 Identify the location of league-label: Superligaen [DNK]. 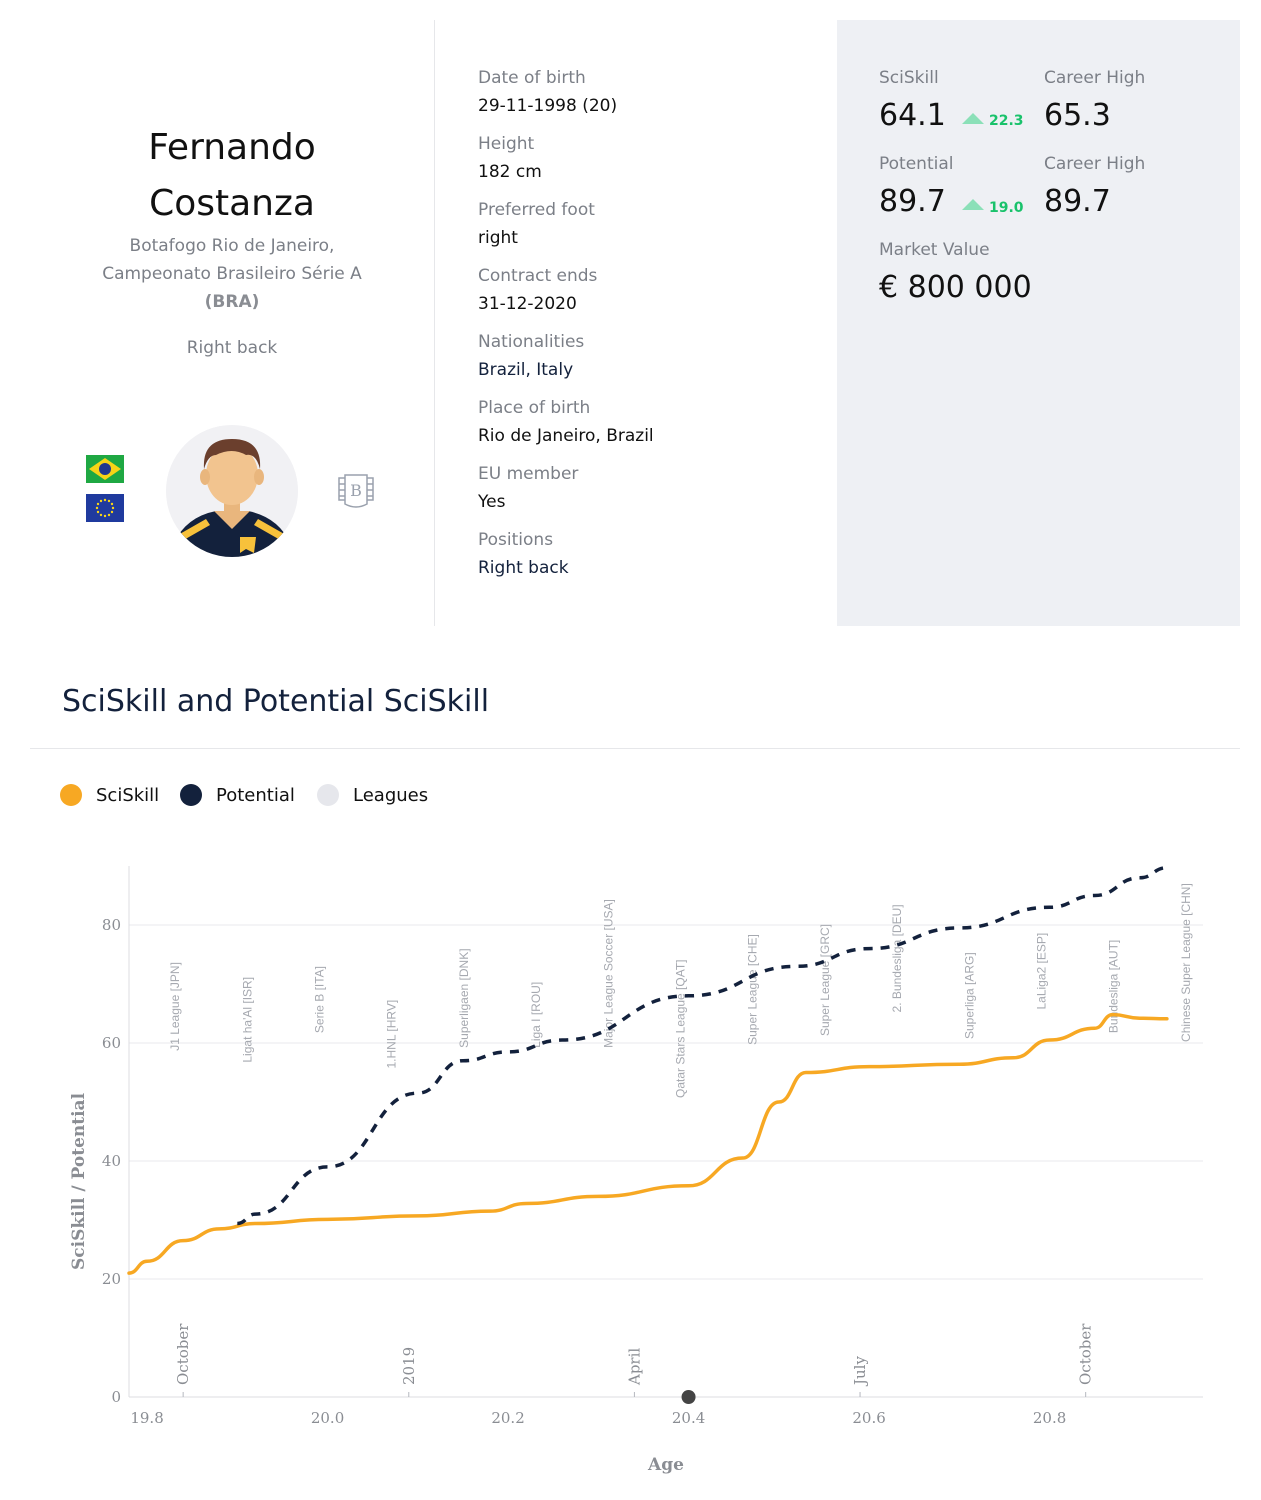
(464, 997).